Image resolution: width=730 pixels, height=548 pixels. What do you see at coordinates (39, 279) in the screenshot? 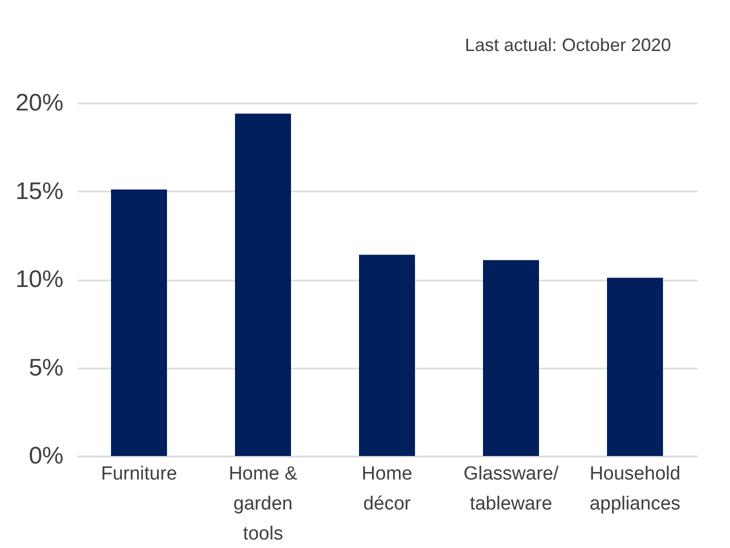
I see `y-tick-label: 10%` at bounding box center [39, 279].